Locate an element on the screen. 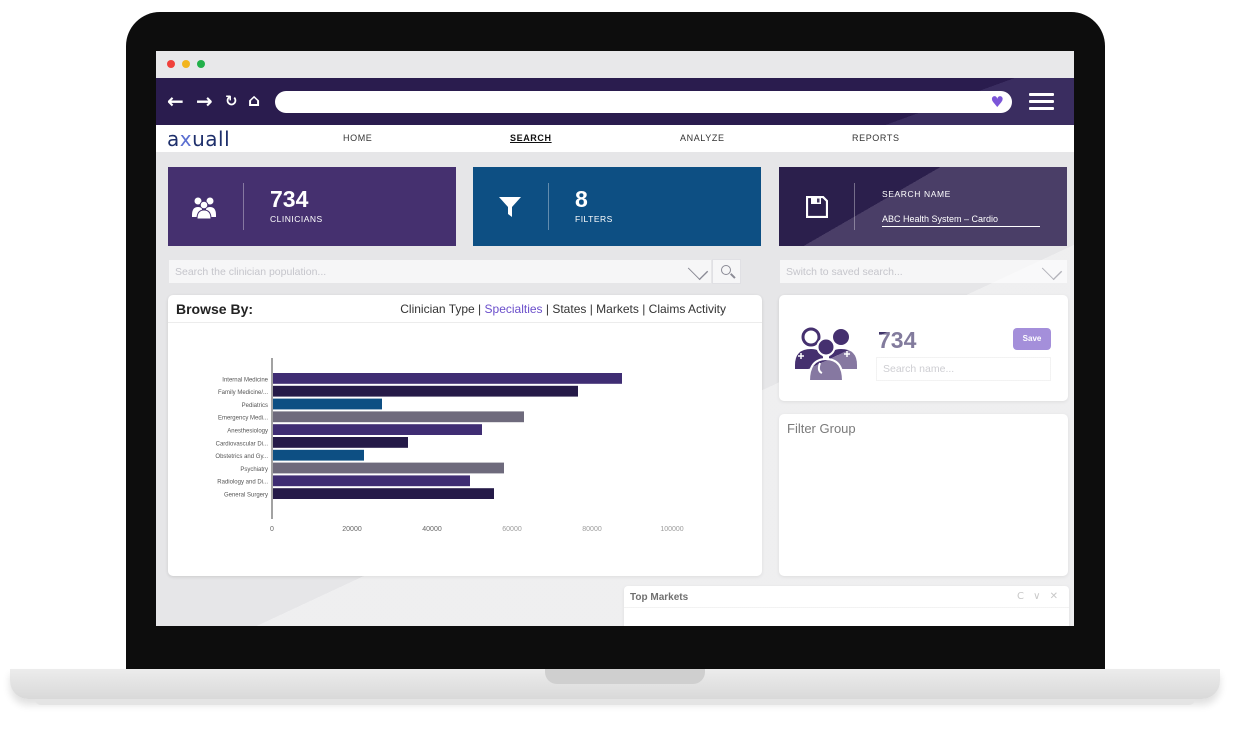 The height and width of the screenshot is (734, 1250). filter-chip-specialty: Specialty: Cardiology is located at coordinates (915, 487).